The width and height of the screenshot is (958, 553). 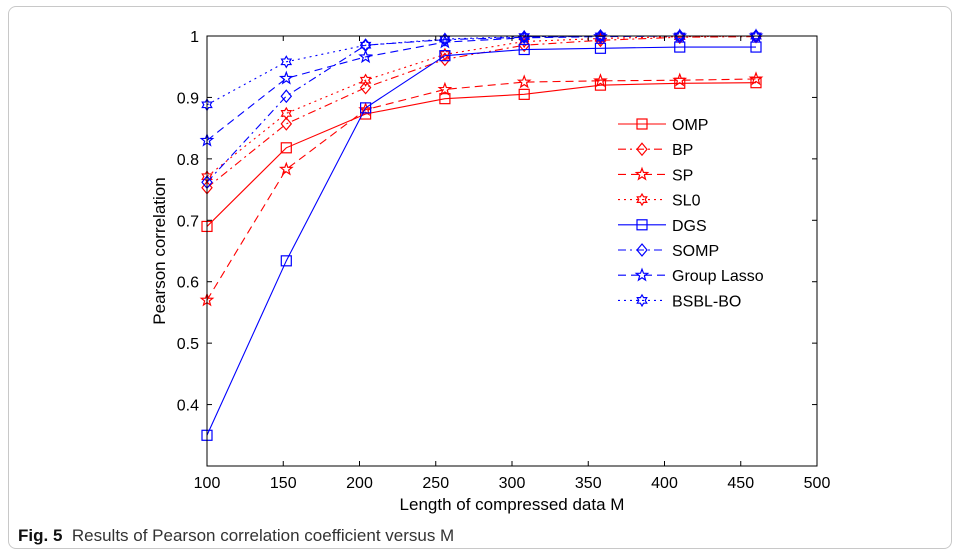 What do you see at coordinates (194, 37) in the screenshot?
I see `y-tick-label: 1` at bounding box center [194, 37].